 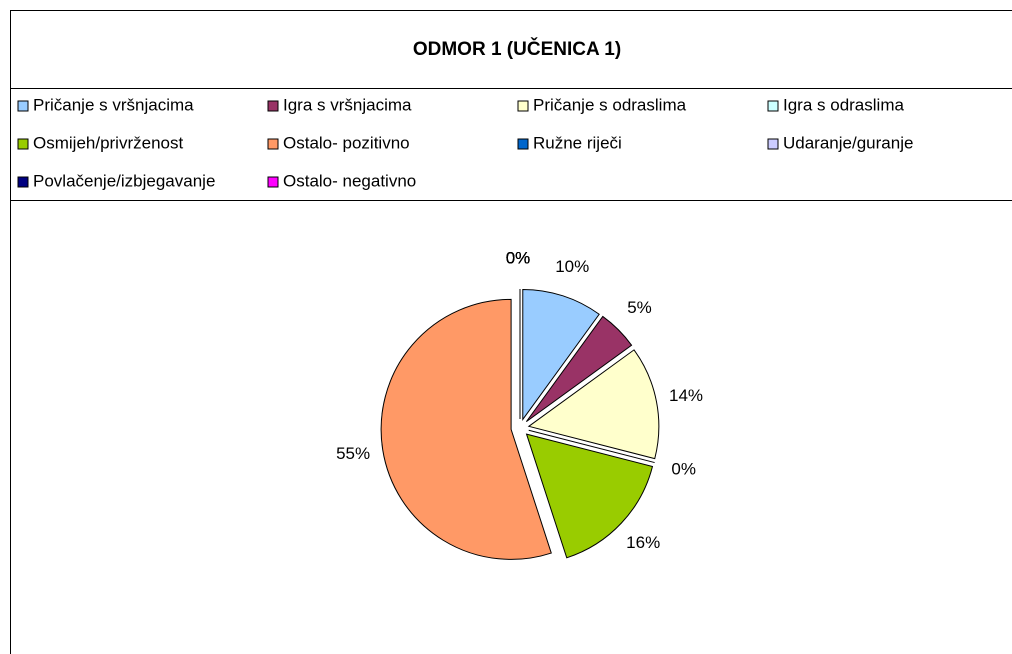 I want to click on legend-label: Pričanje s vršnjacima, so click(x=113, y=104).